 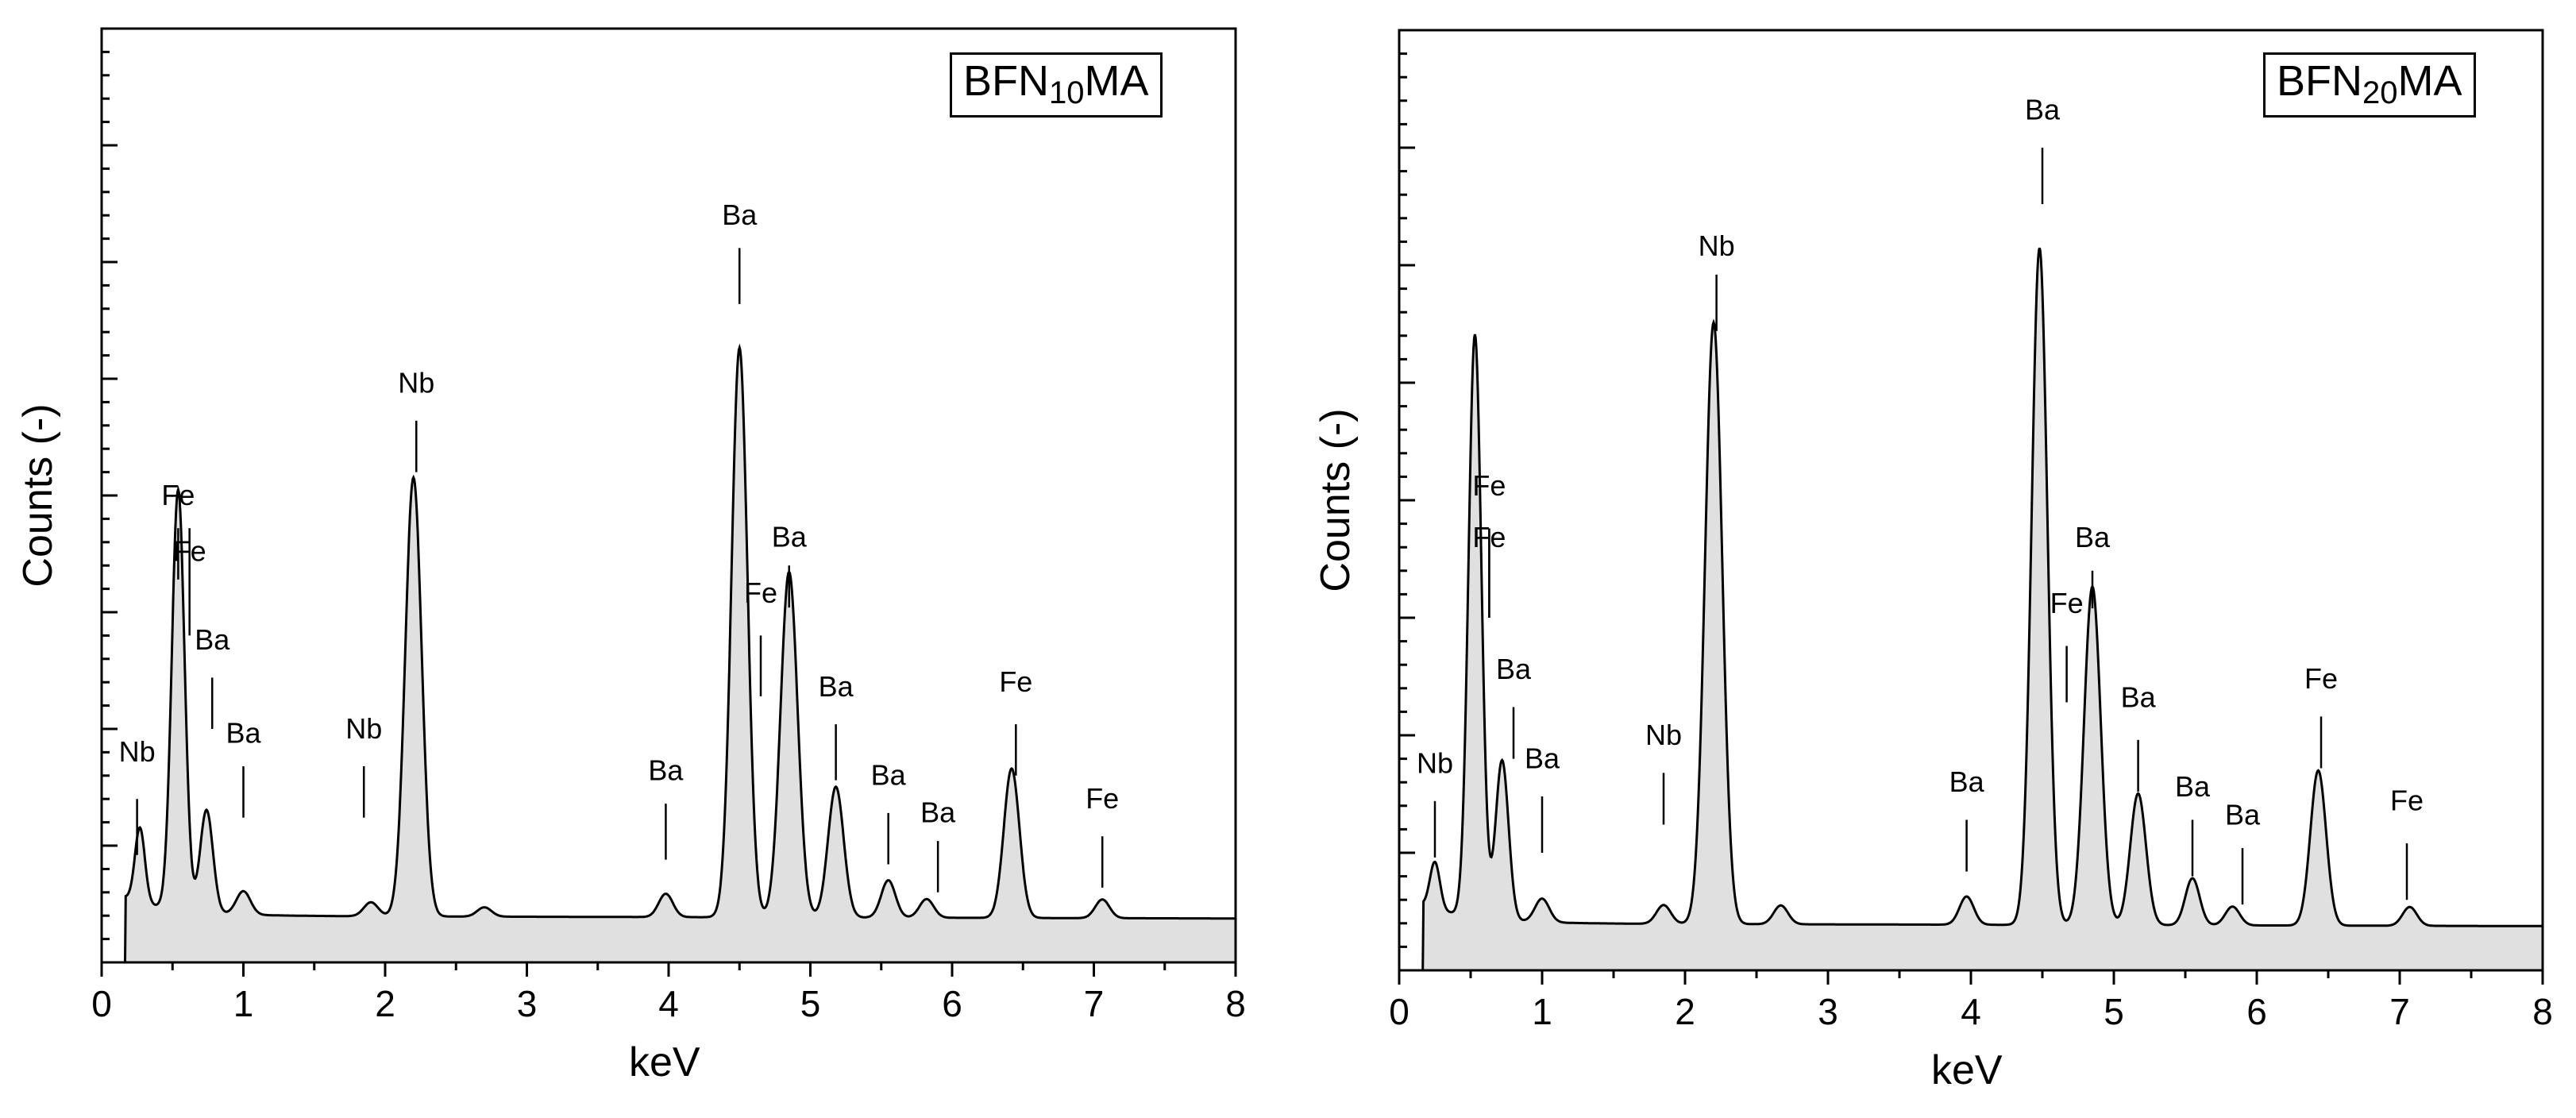 I want to click on sample-label-badge: BFN20MA, so click(x=2369, y=85).